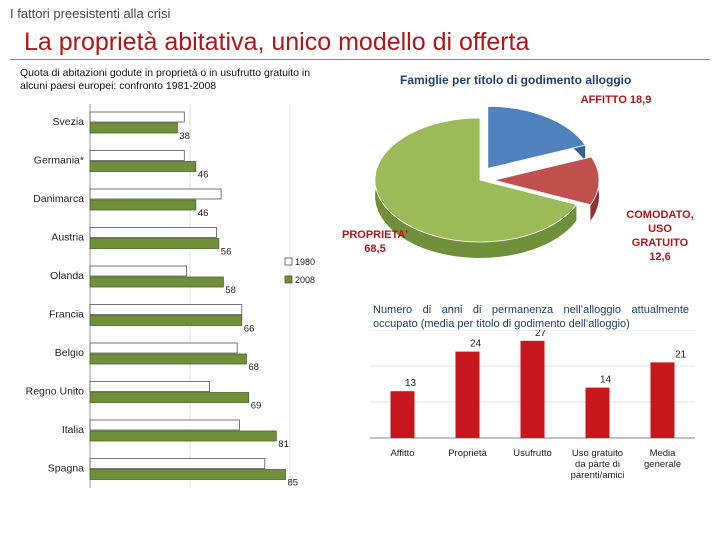 The width and height of the screenshot is (720, 540). I want to click on column-category-label: Media generale, so click(662, 459).